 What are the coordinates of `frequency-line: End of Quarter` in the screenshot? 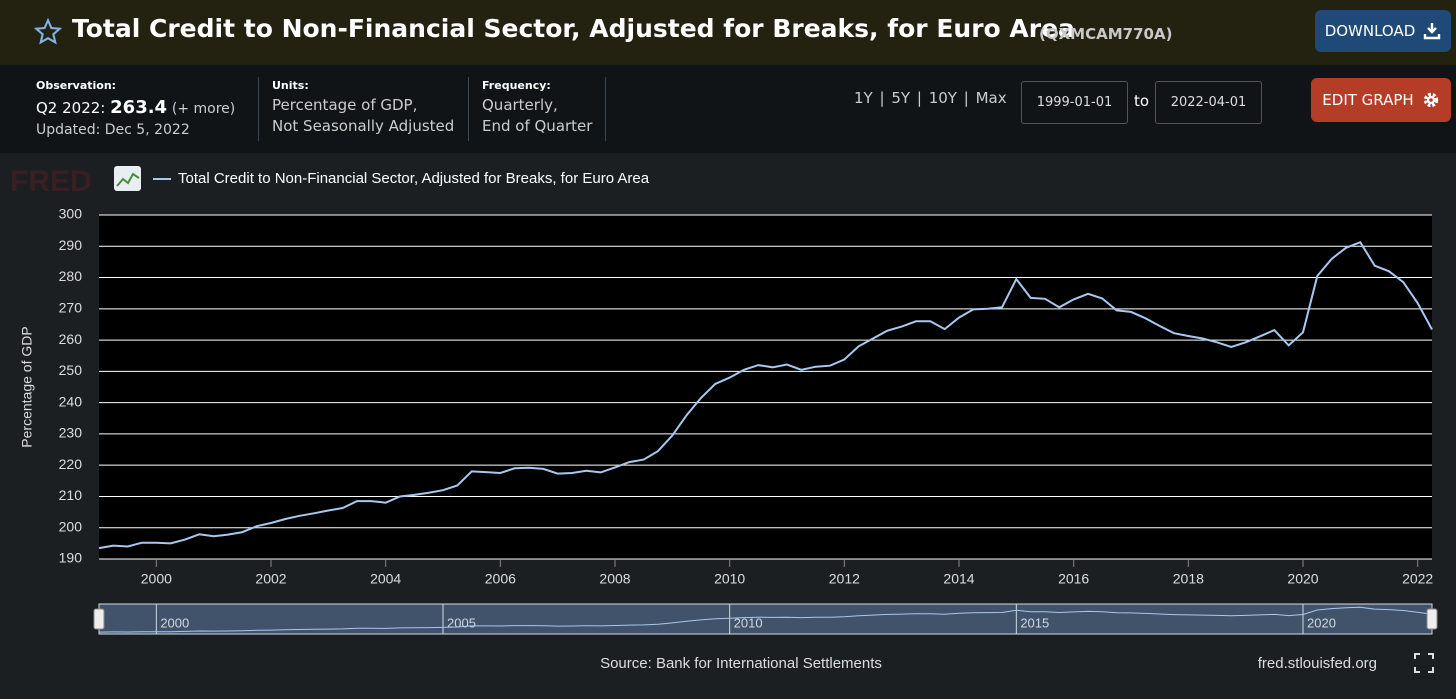 It's located at (537, 126).